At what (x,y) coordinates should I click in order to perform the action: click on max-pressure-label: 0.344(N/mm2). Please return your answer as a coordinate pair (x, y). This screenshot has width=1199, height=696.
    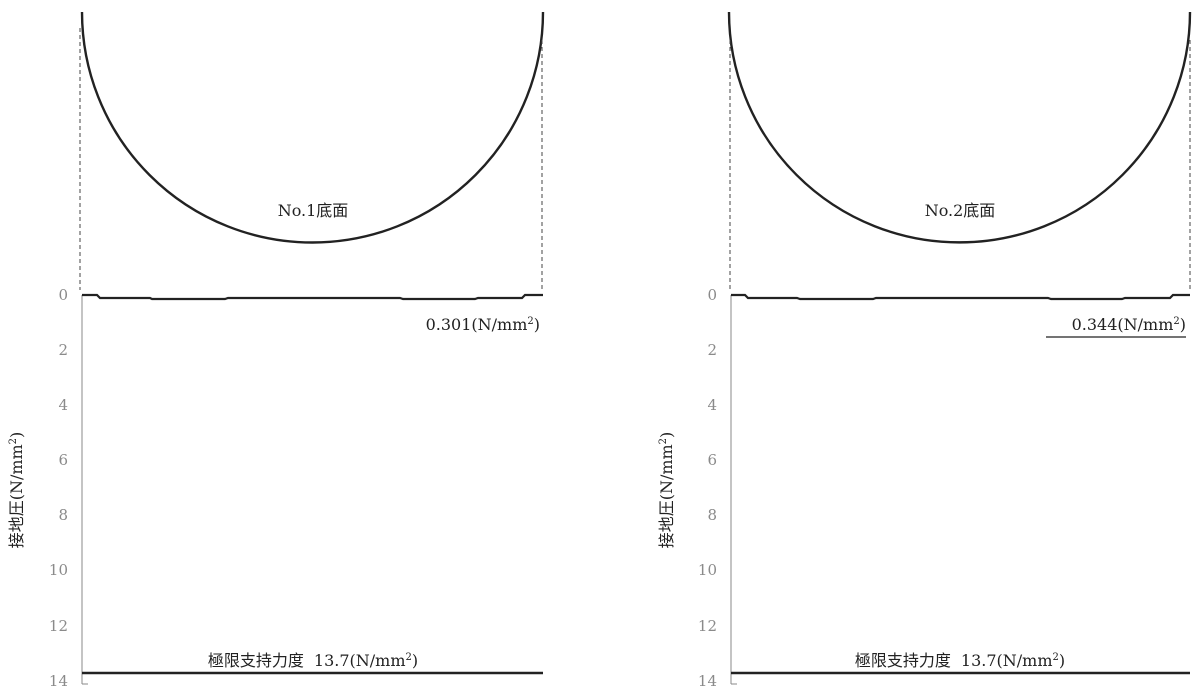
    Looking at the image, I should click on (1129, 324).